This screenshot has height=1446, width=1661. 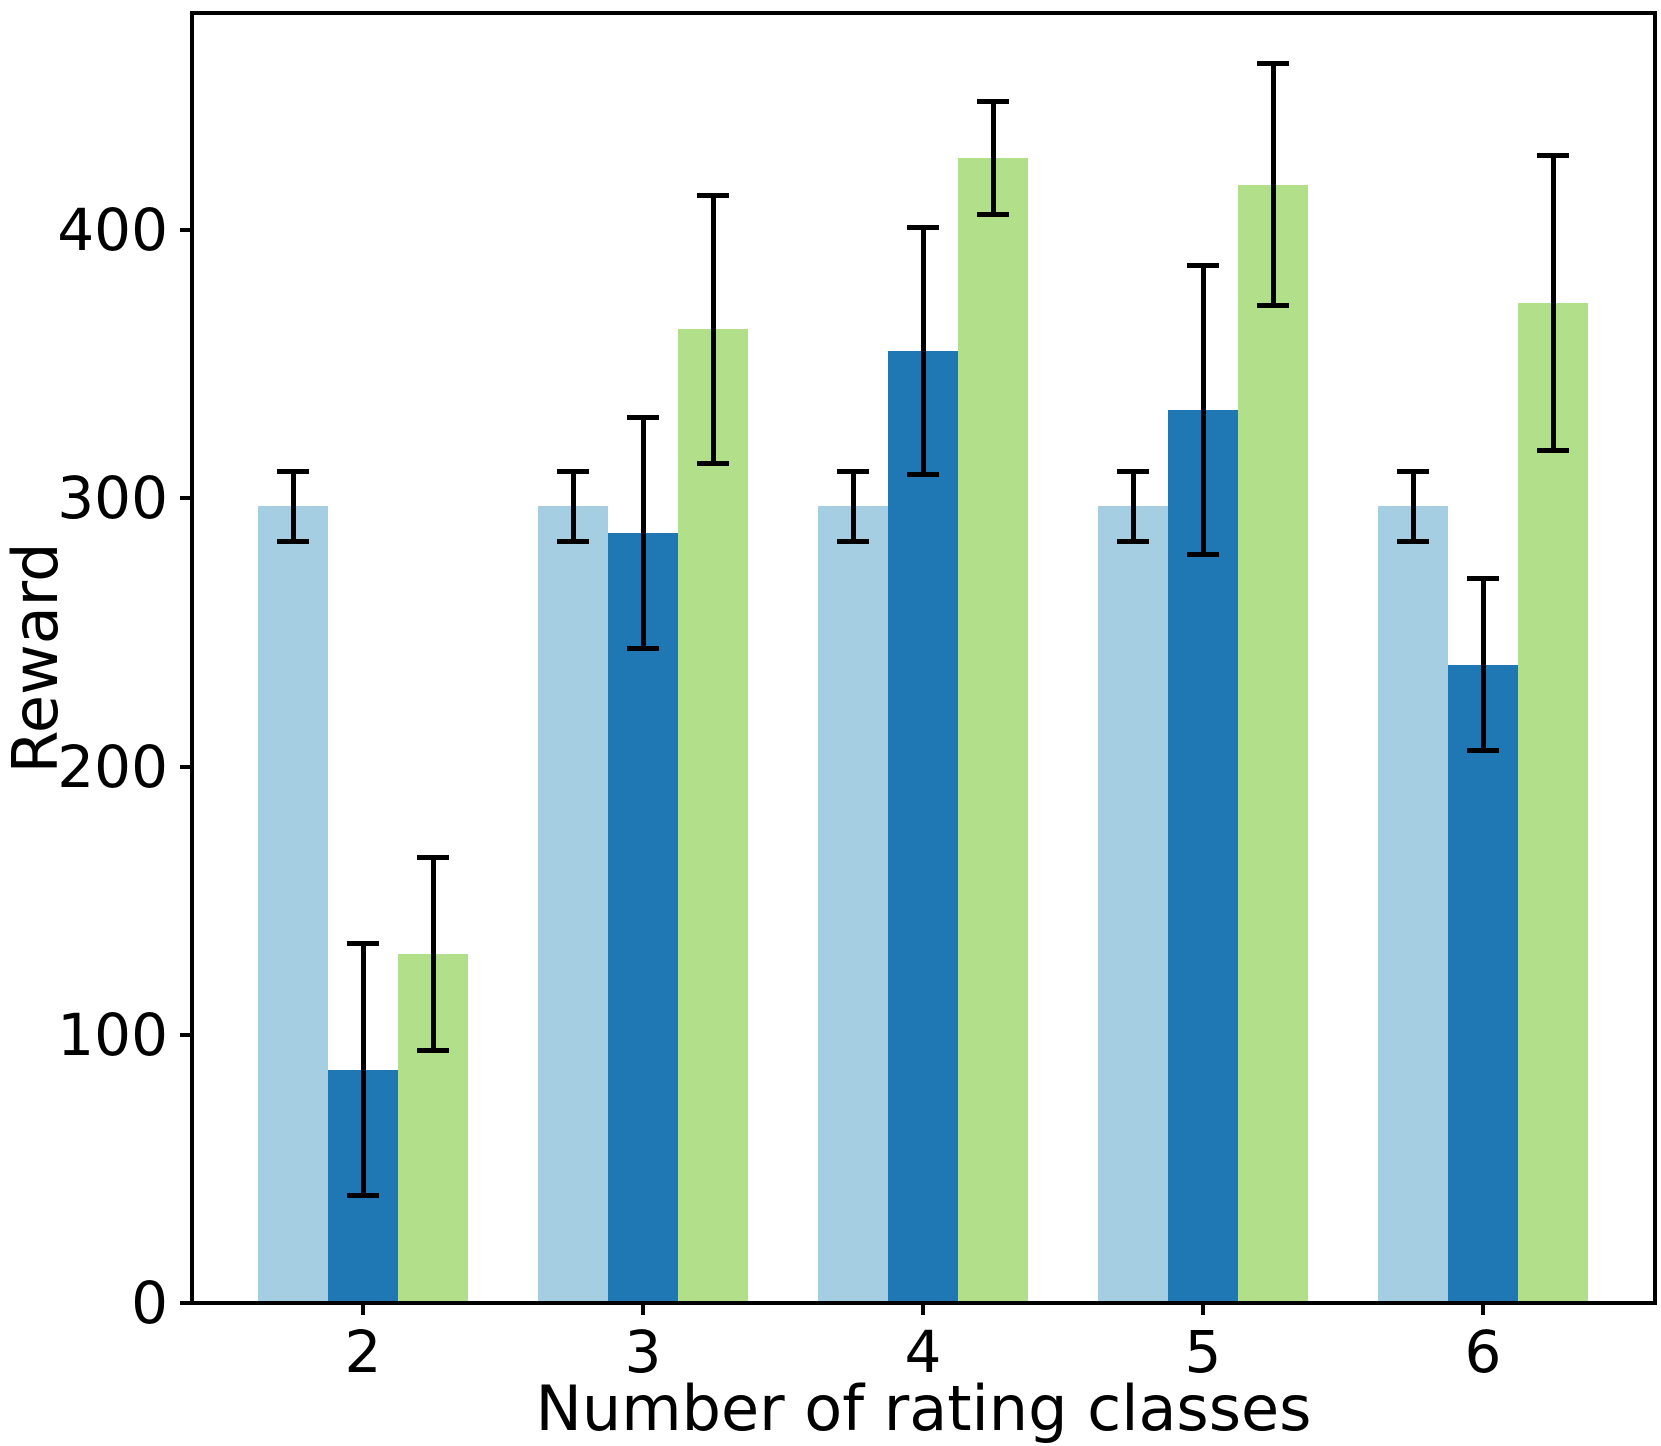 I want to click on x-tick-label-6: 6, so click(x=1483, y=1352).